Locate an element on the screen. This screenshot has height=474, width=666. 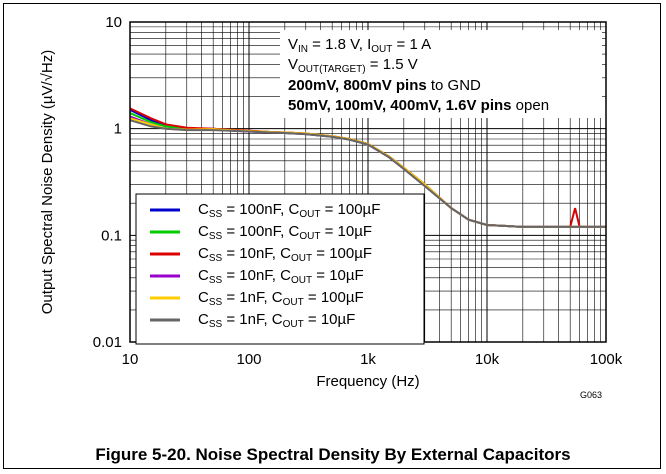
condition-line-2: VOUT(TARGET) = 1.5 V is located at coordinates (353, 65).